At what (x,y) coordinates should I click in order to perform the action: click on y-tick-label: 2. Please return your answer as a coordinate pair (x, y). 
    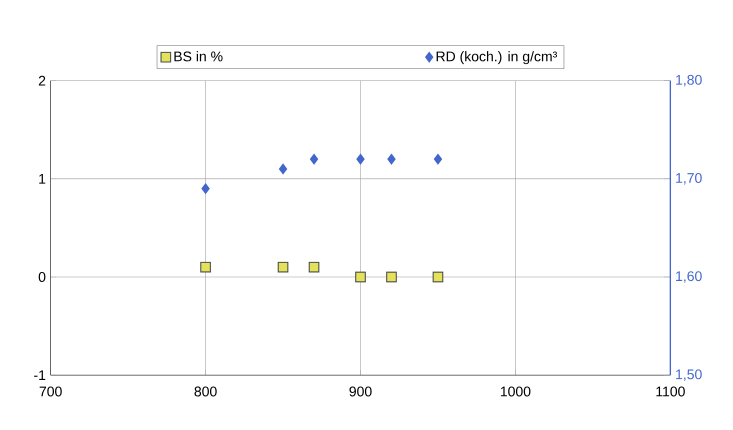
    Looking at the image, I should click on (42, 81).